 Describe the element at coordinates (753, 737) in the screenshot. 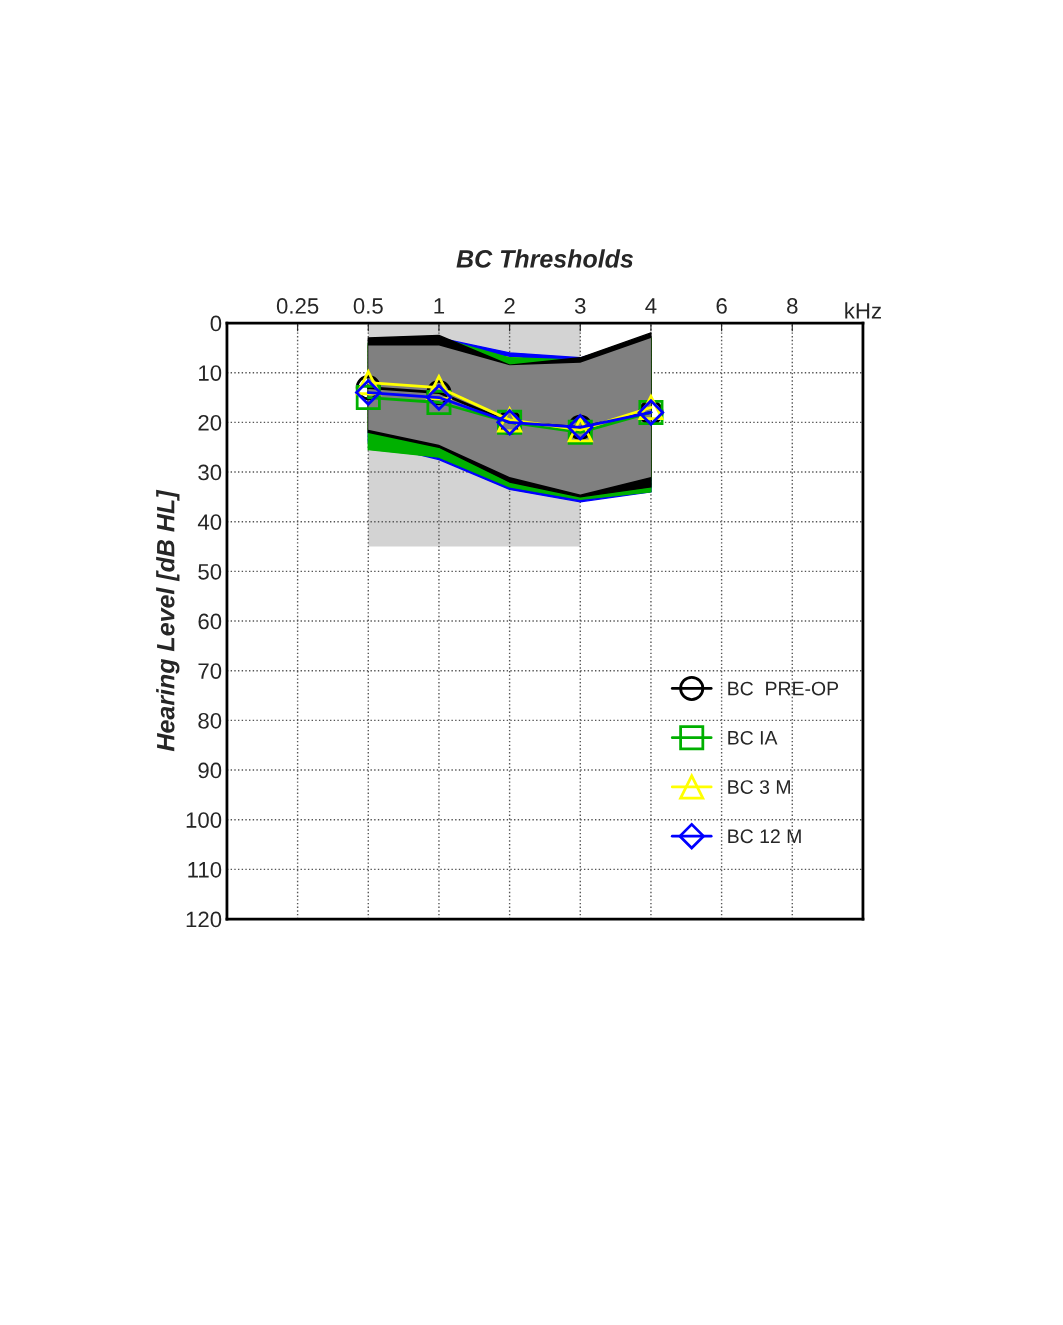

I see `legend-label: BC IA` at that location.